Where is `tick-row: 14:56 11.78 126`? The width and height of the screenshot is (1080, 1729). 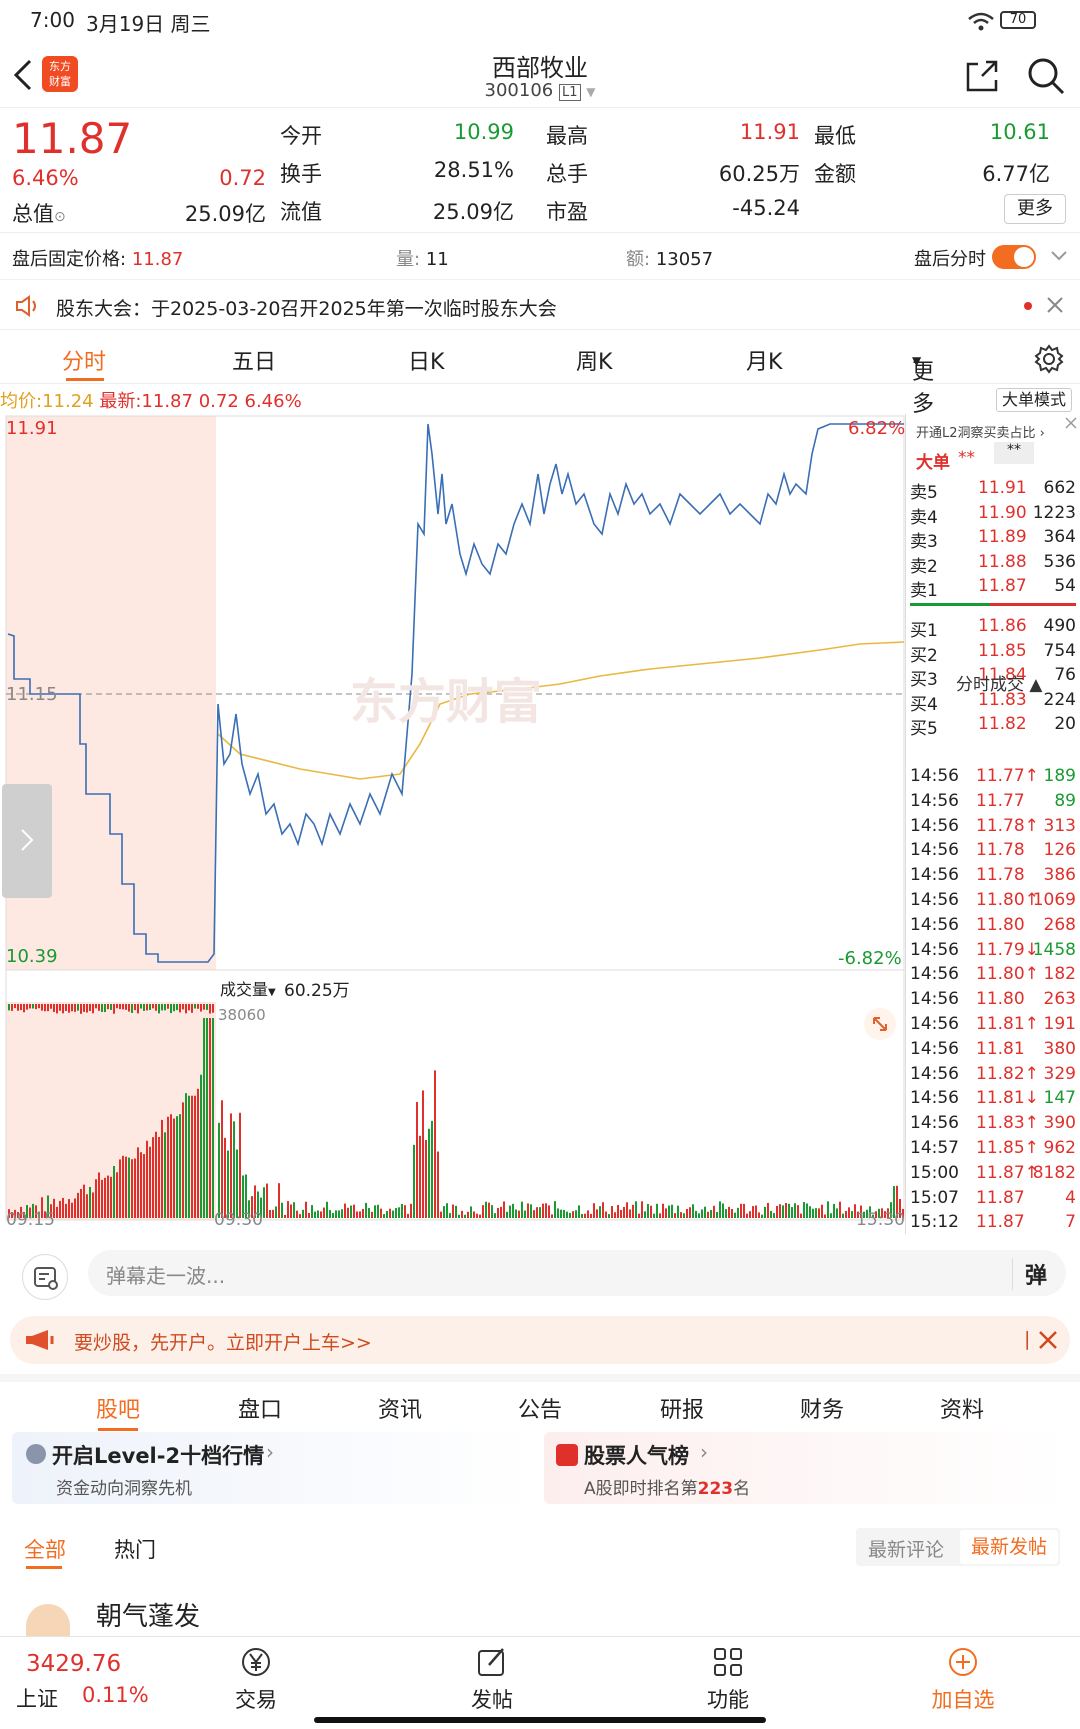 tick-row: 14:56 11.78 126 is located at coordinates (993, 850).